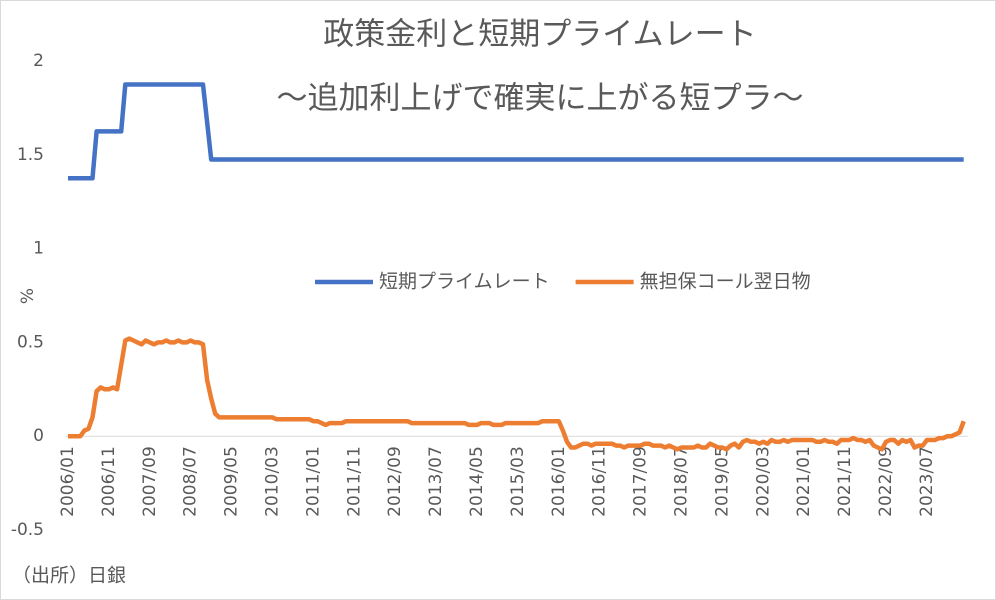 The width and height of the screenshot is (996, 600). Describe the element at coordinates (30, 155) in the screenshot. I see `y-tick-label: 1.5` at that location.